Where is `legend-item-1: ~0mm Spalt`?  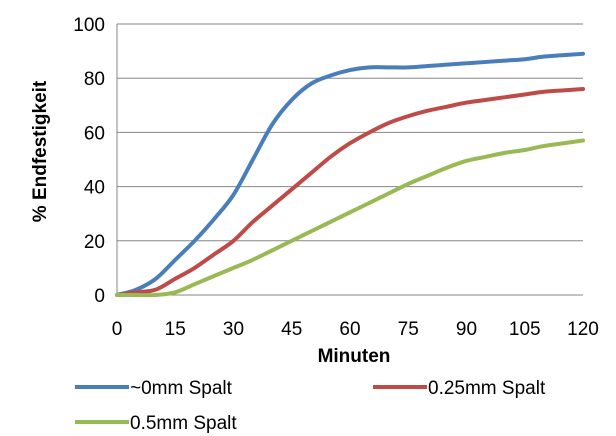 legend-item-1: ~0mm Spalt is located at coordinates (154, 388).